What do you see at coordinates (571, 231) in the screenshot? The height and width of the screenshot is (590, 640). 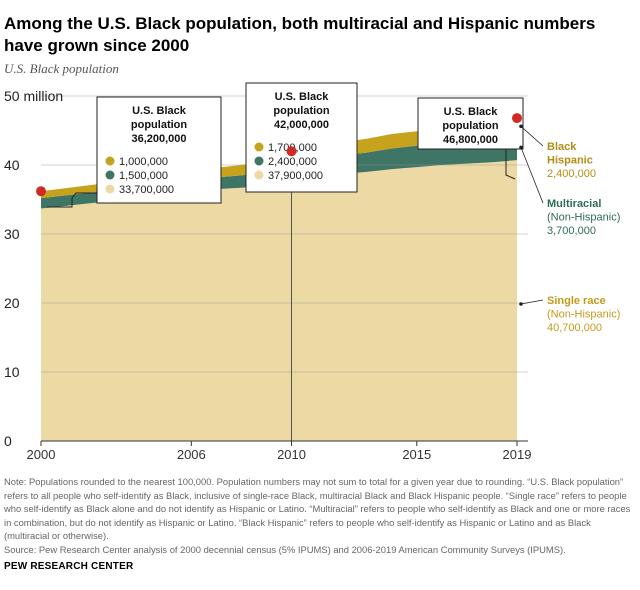 I see `end-label-line: 3,700,000` at bounding box center [571, 231].